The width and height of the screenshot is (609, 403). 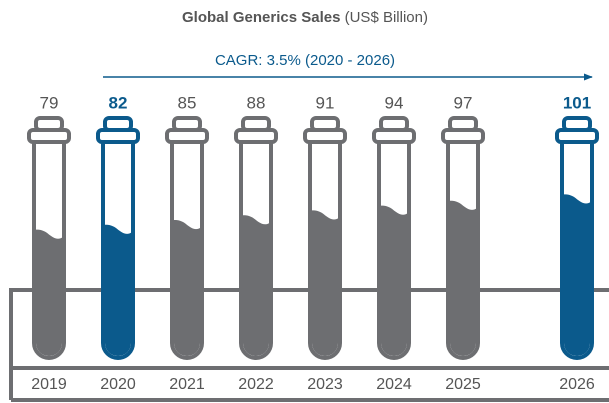 I want to click on value-label: 97, so click(x=463, y=102).